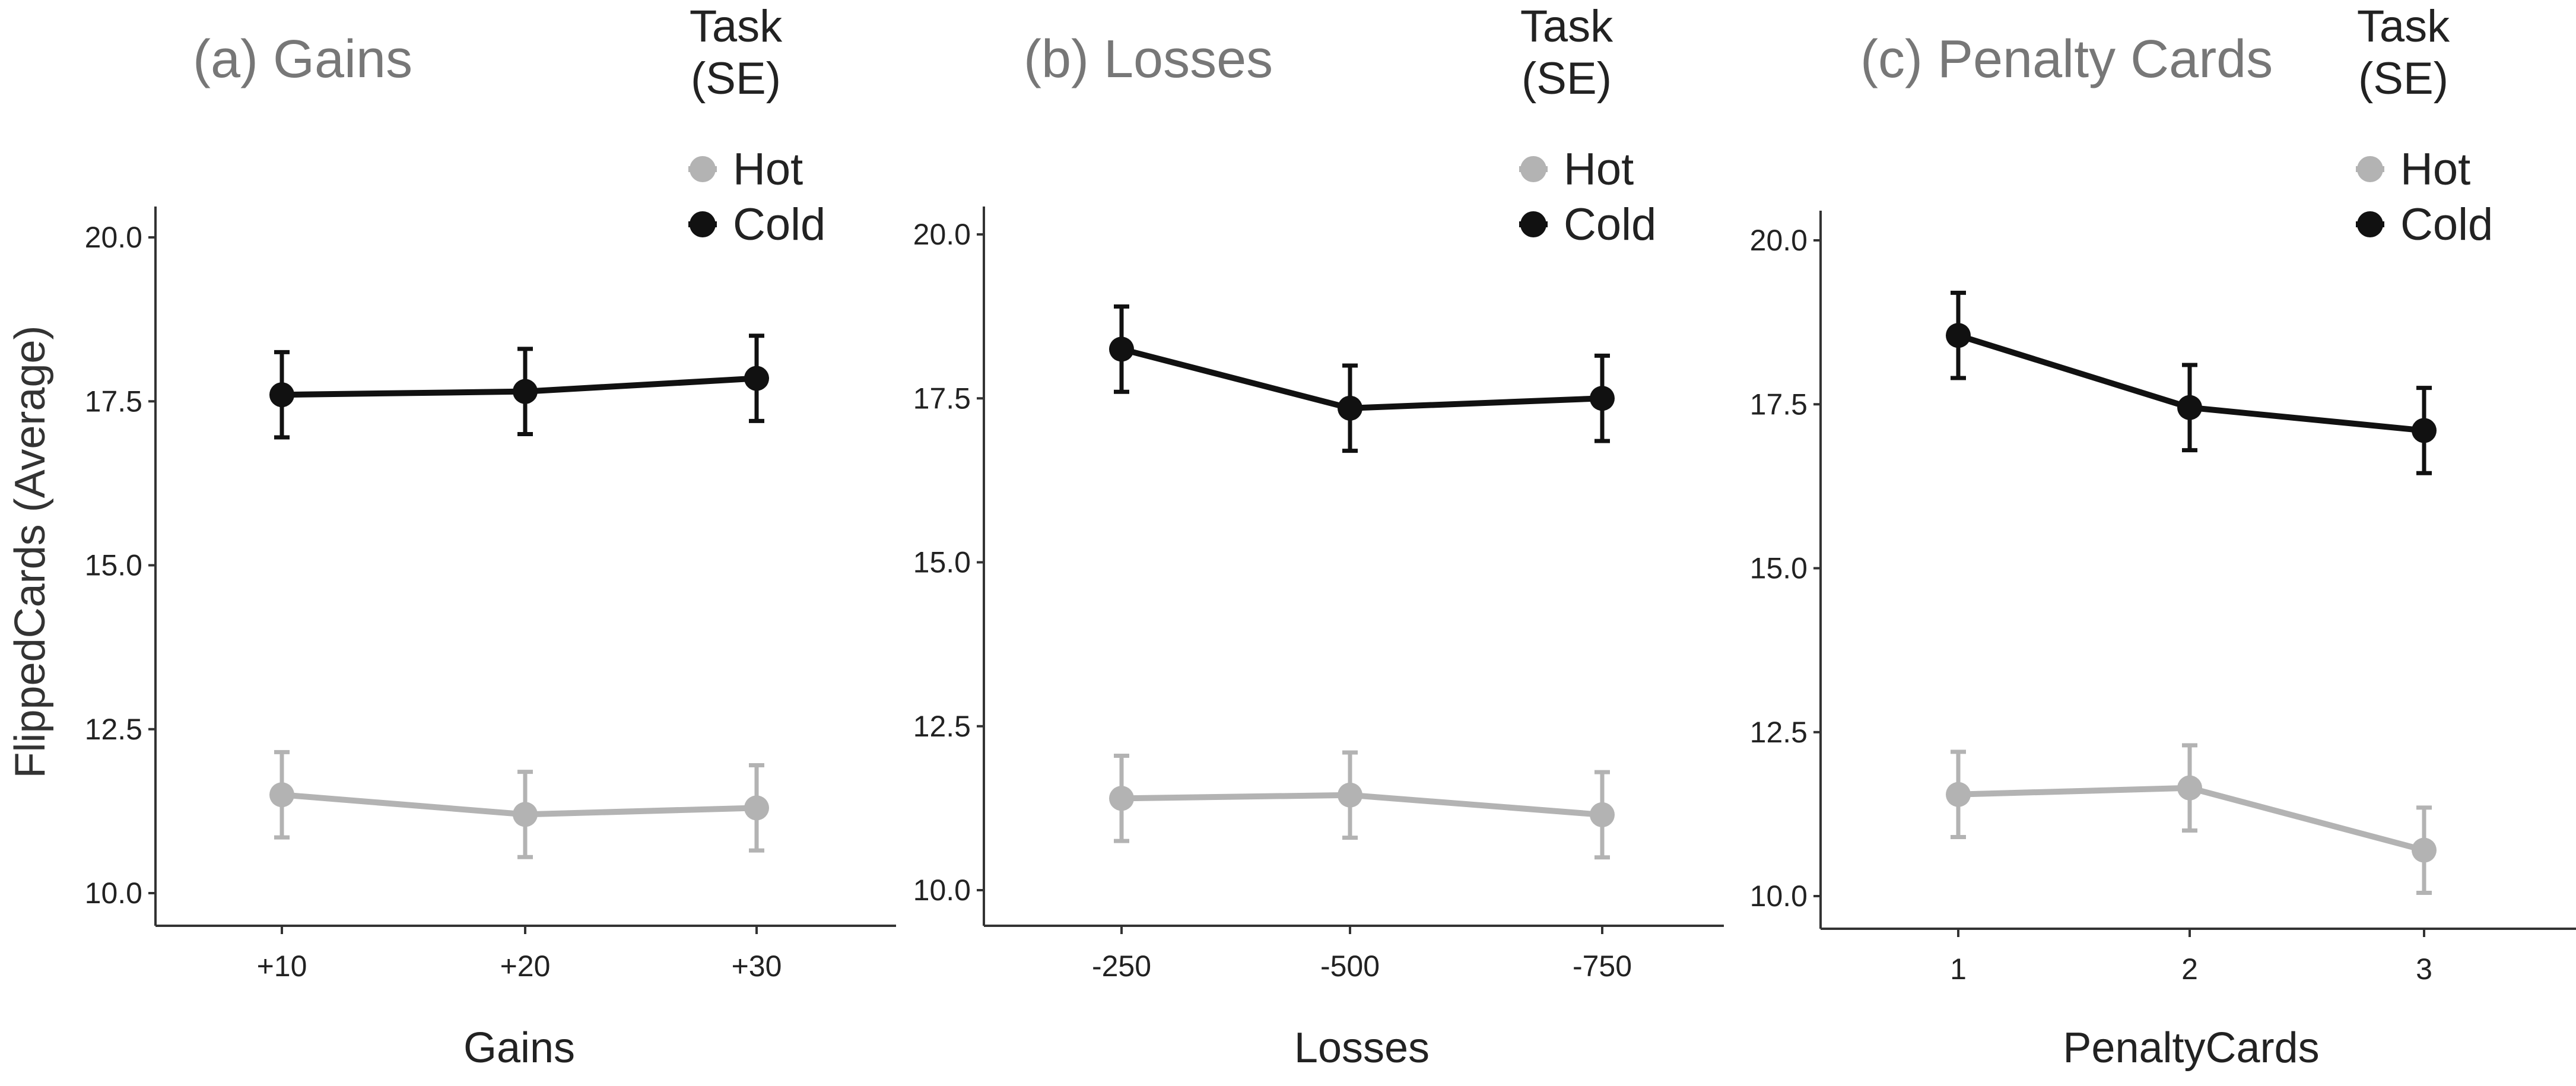 The height and width of the screenshot is (1086, 2576). What do you see at coordinates (525, 966) in the screenshot?
I see `x-tick-label: +20` at bounding box center [525, 966].